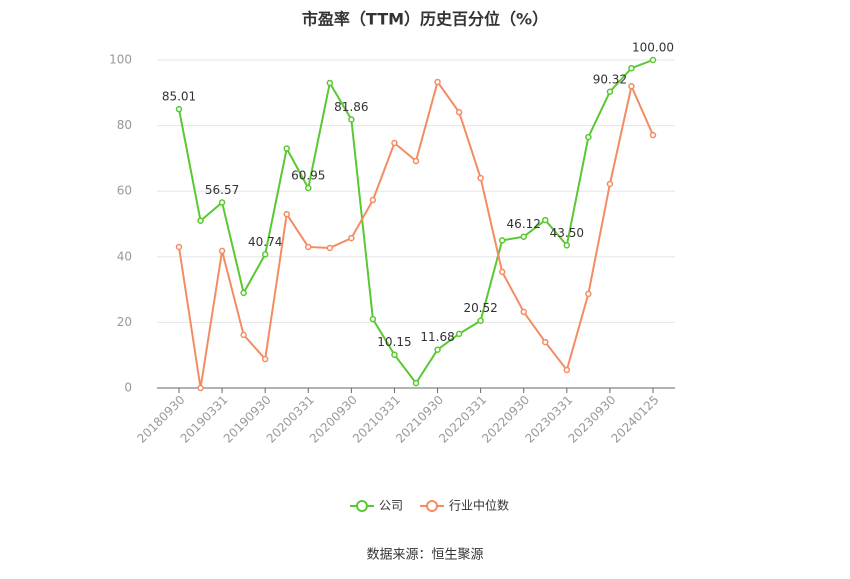 The height and width of the screenshot is (579, 850). I want to click on y-tick-label: 80, so click(124, 125).